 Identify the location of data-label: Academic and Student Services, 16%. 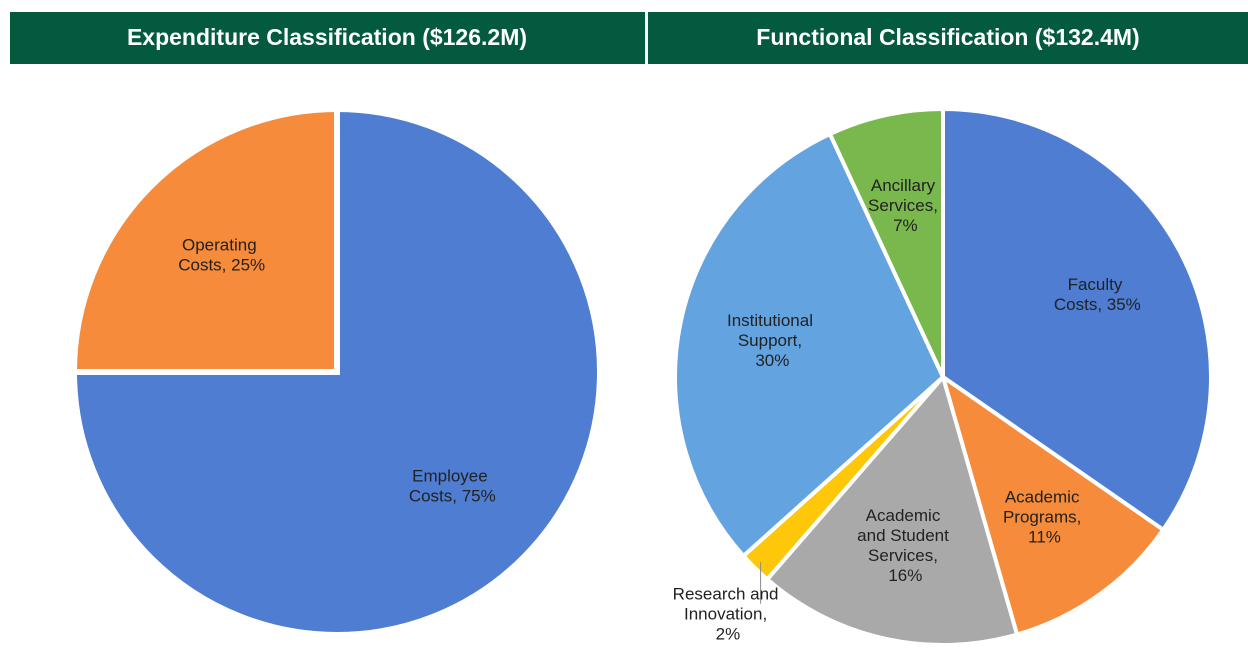
(905, 546).